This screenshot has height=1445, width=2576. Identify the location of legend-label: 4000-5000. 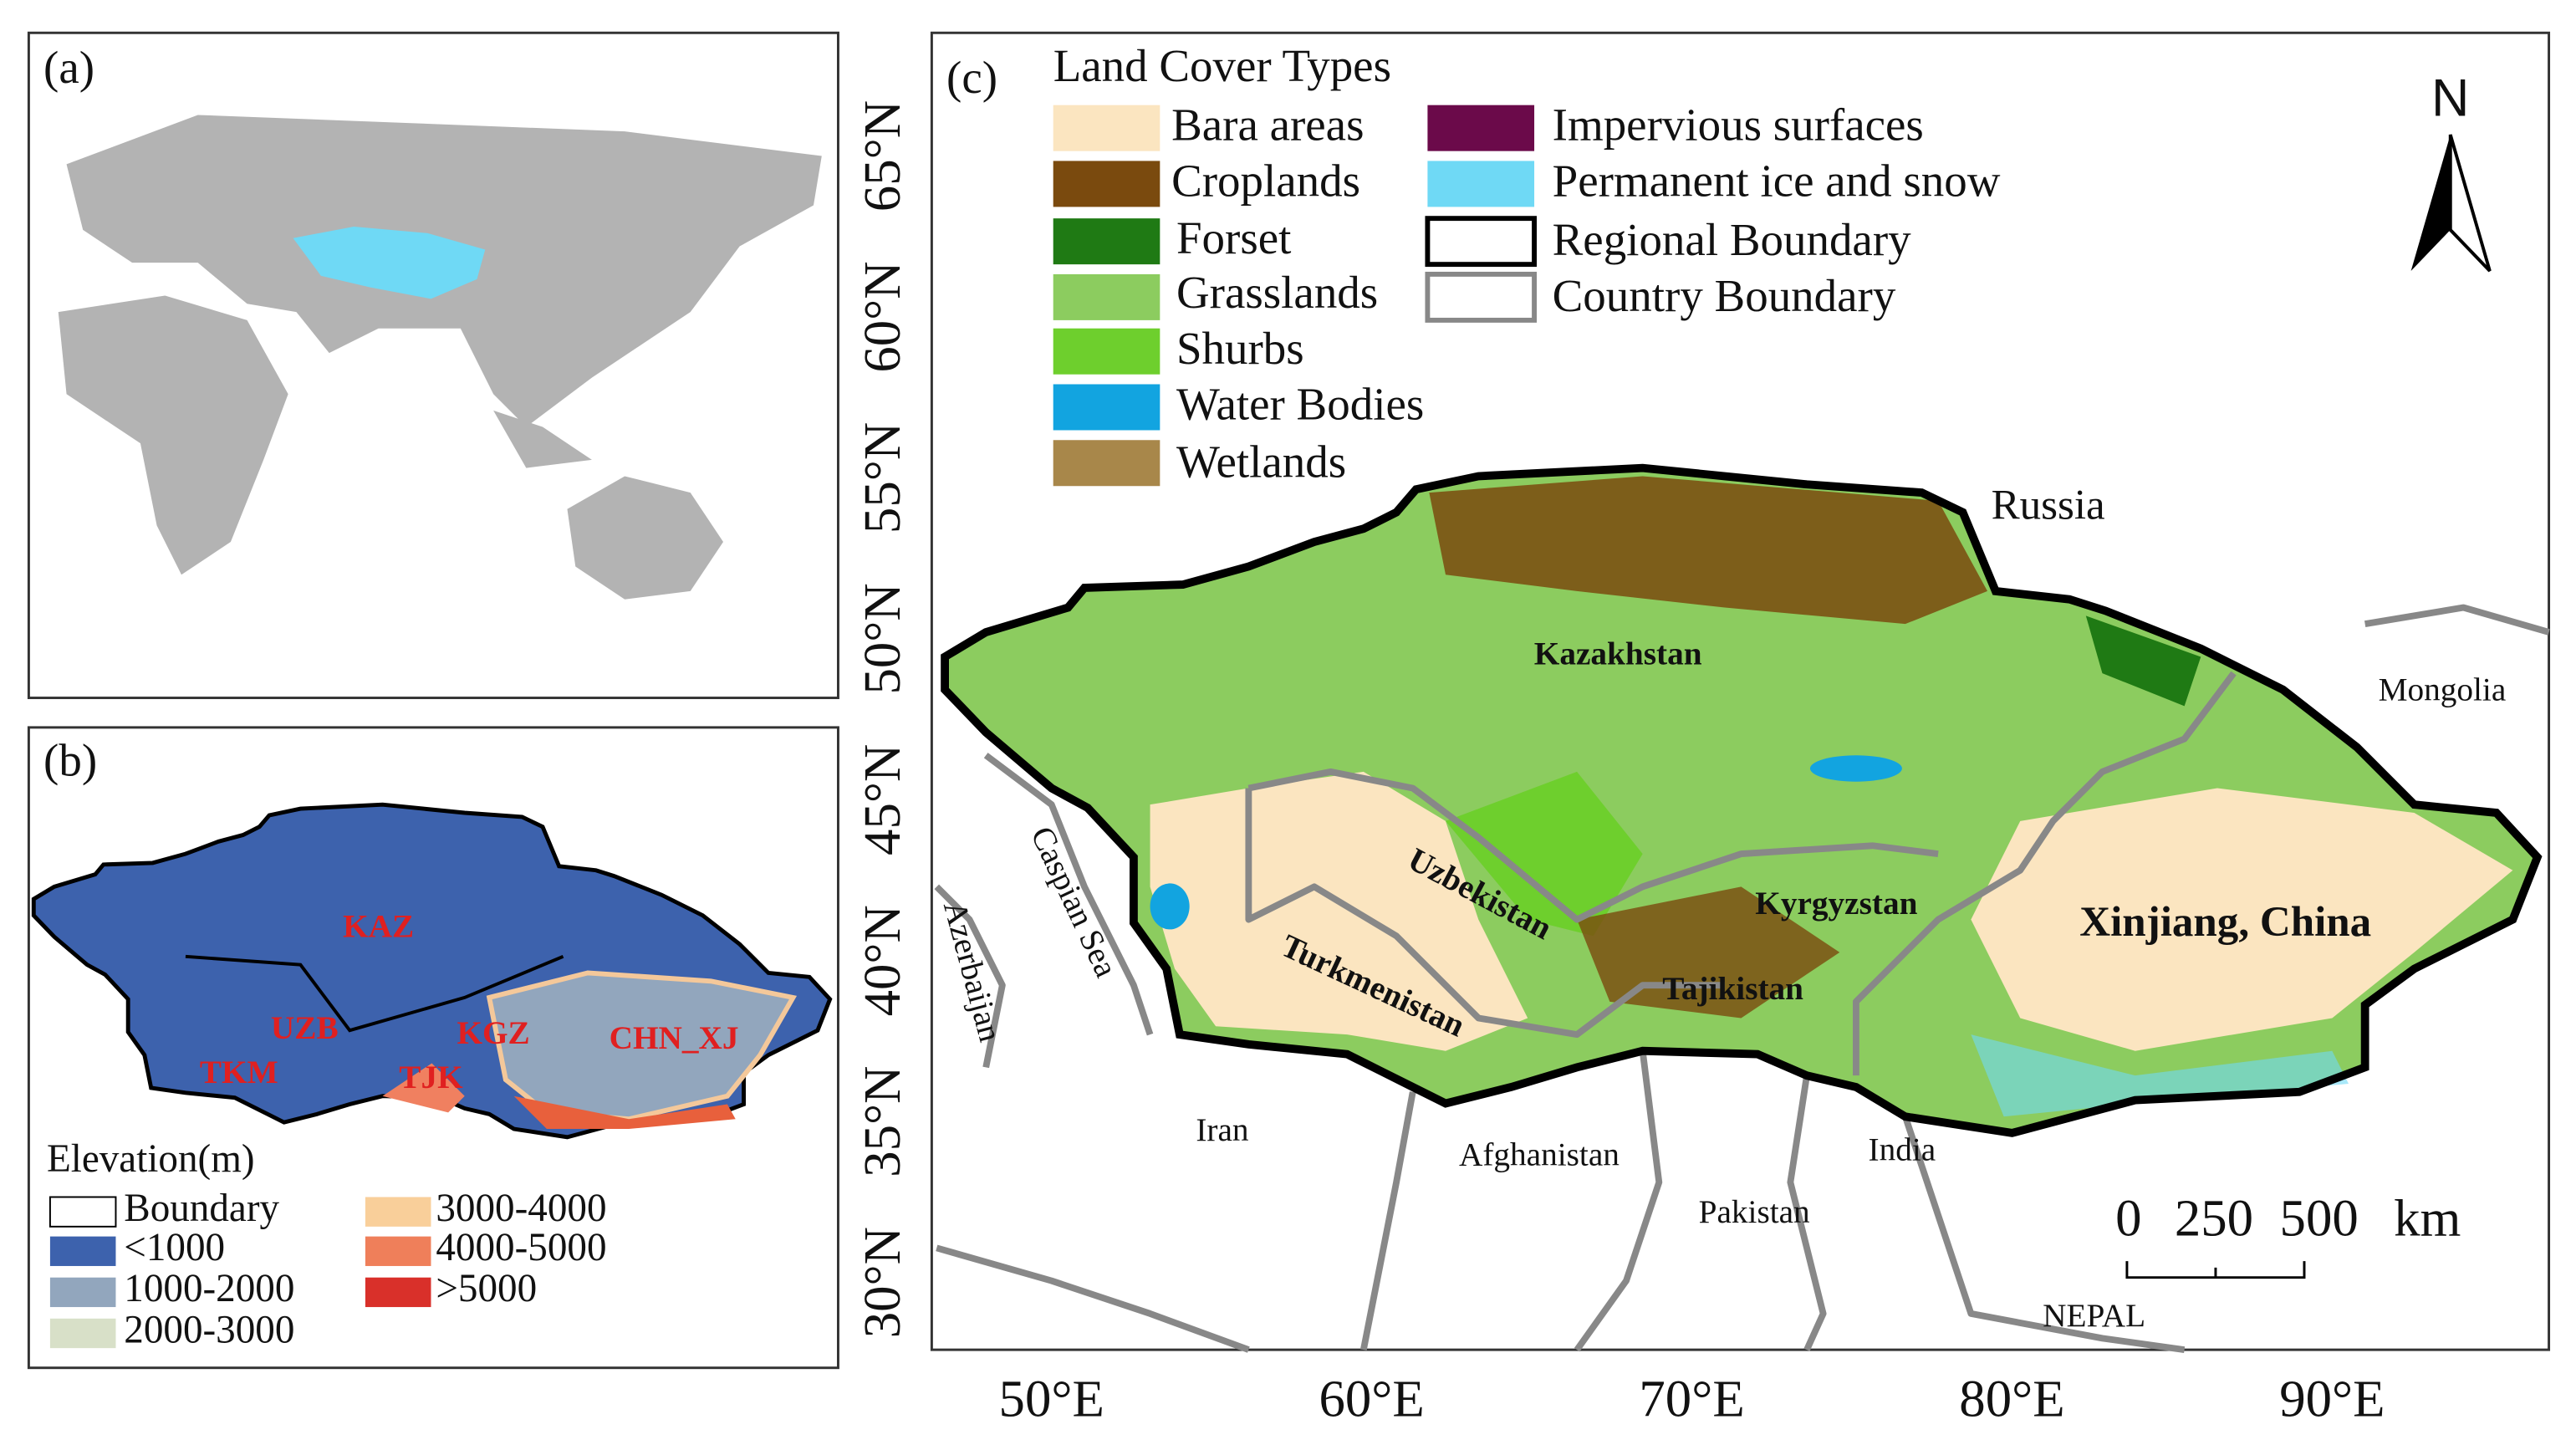
(521, 1247).